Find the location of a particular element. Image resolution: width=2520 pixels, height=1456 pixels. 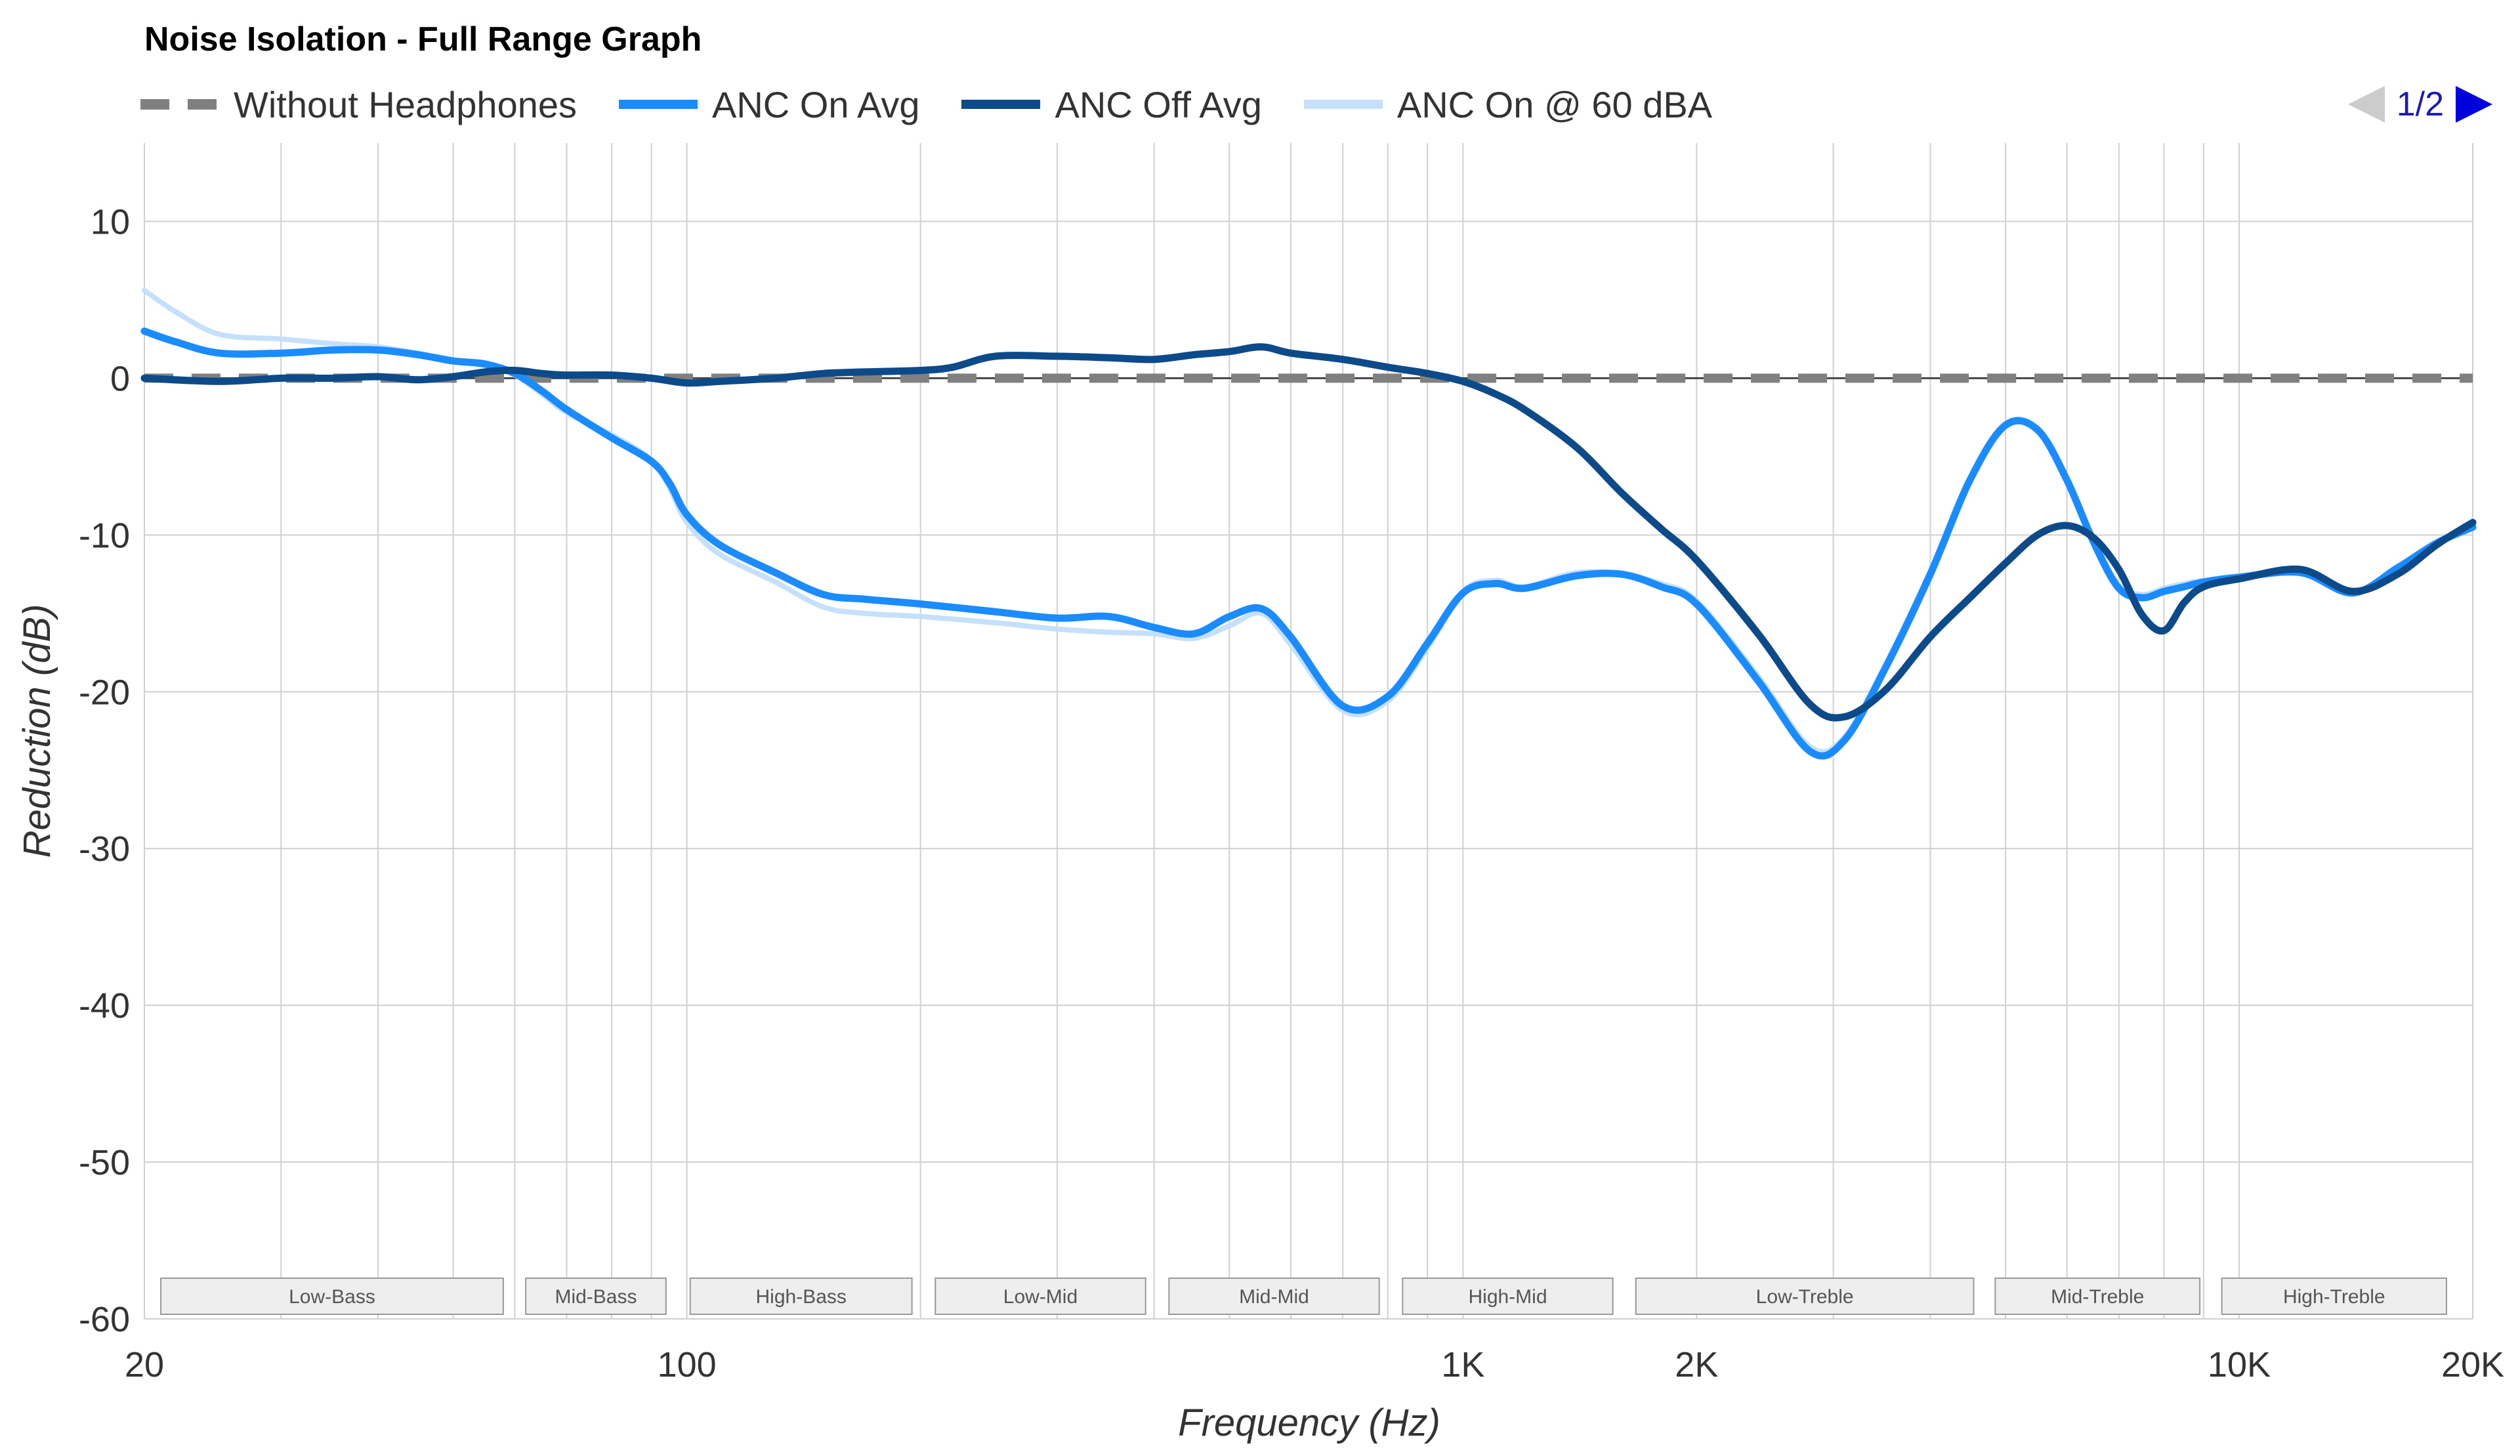

y-tick-label: -60 is located at coordinates (104, 1319).